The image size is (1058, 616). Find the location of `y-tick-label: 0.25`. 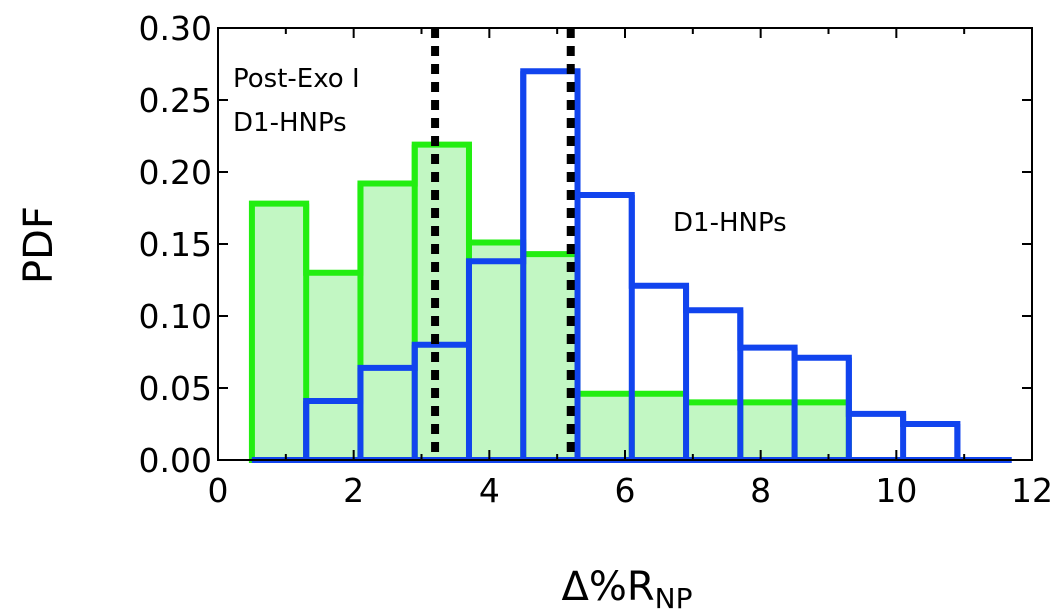

y-tick-label: 0.25 is located at coordinates (175, 100).